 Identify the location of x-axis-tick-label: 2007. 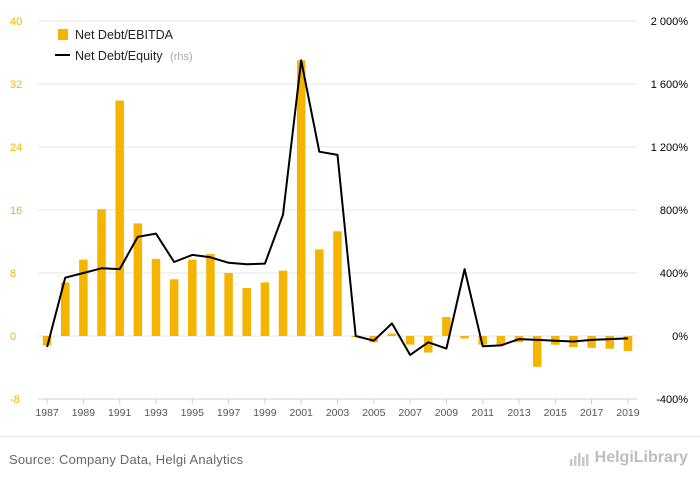
(410, 413).